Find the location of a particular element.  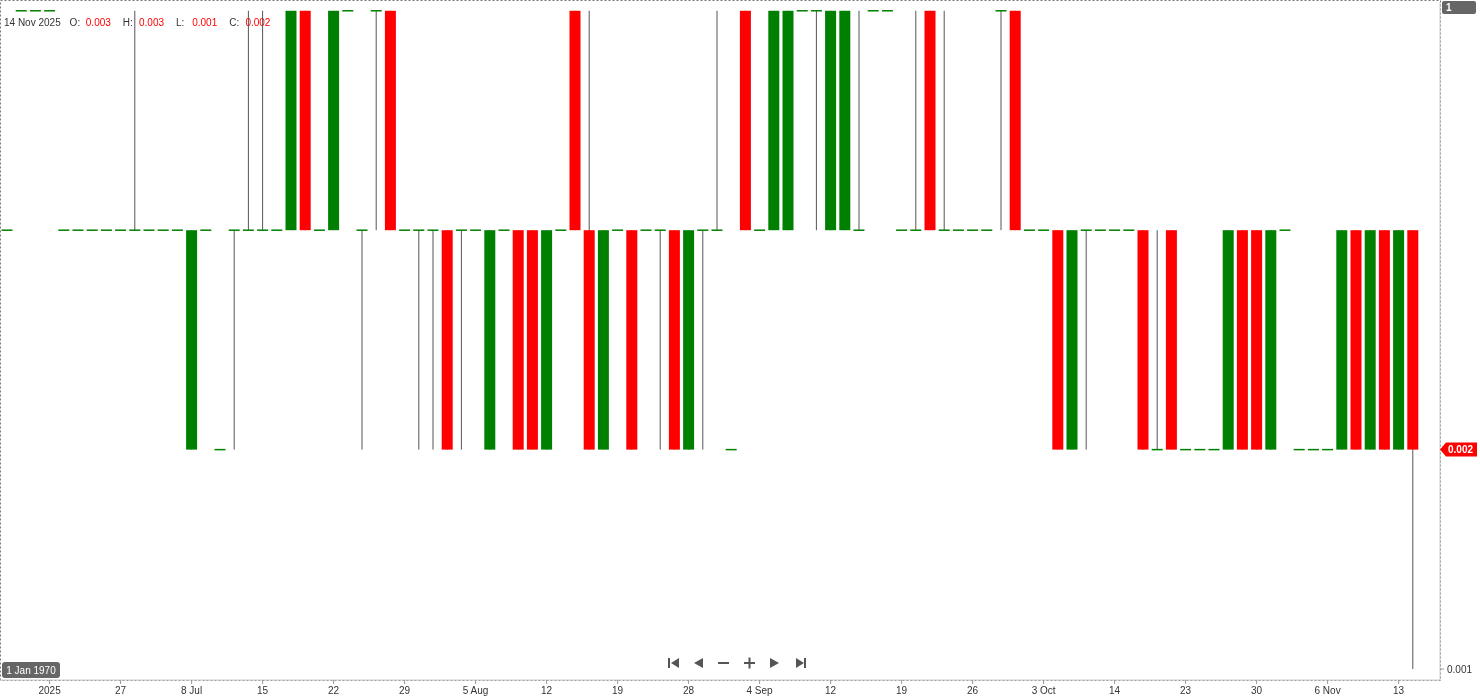

annotation: 0.001 is located at coordinates (205, 22).